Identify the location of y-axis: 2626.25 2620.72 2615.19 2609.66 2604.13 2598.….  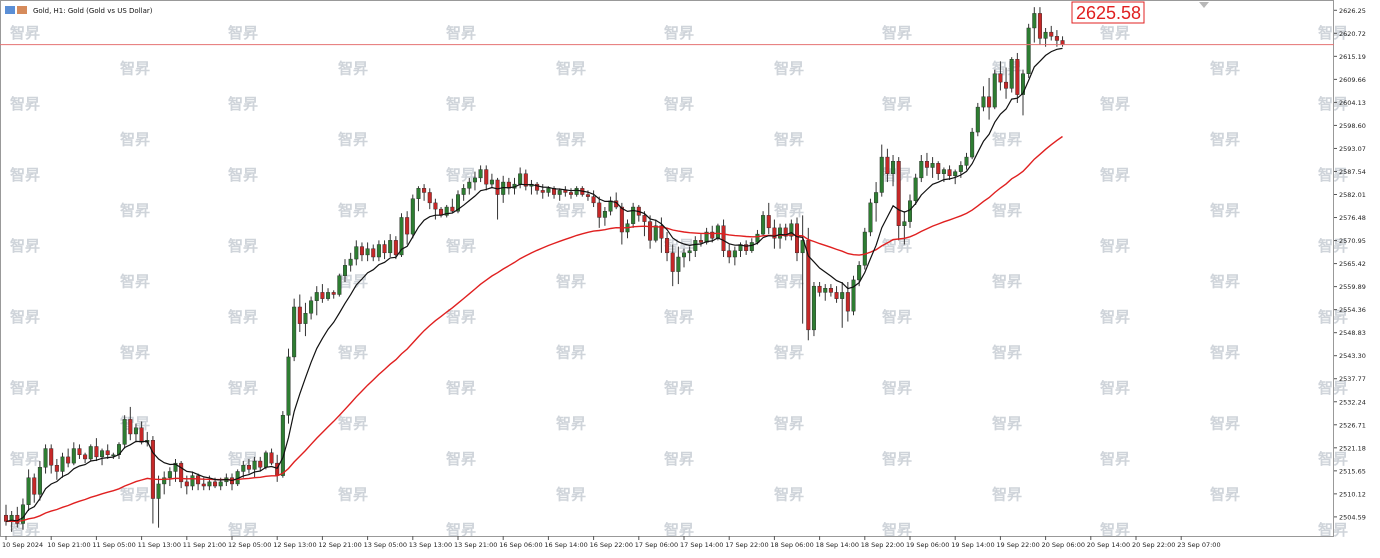
(1350, 264).